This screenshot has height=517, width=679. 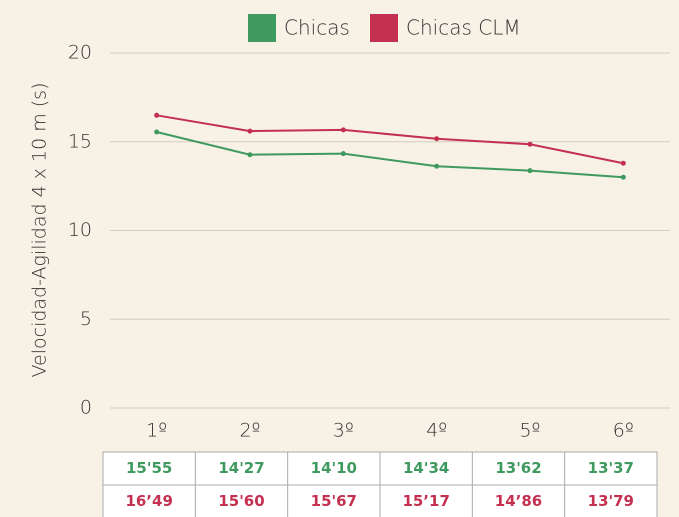 I want to click on table-cell: 14'10, so click(x=334, y=468).